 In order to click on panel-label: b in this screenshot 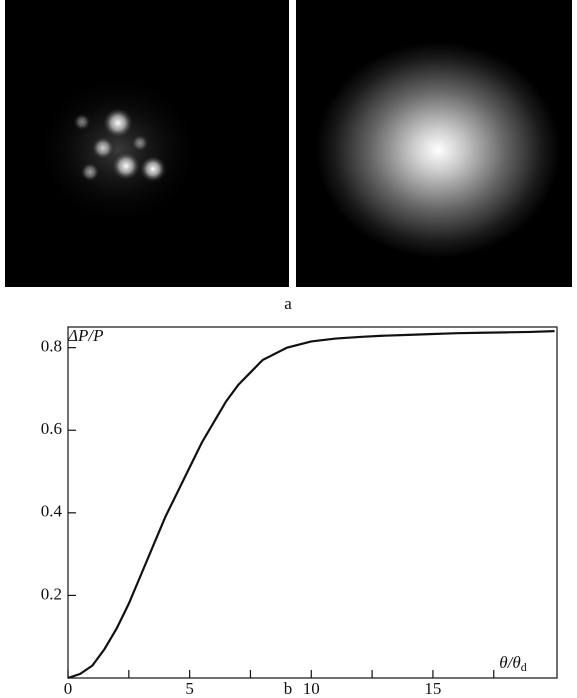, I will do `click(288, 688)`.